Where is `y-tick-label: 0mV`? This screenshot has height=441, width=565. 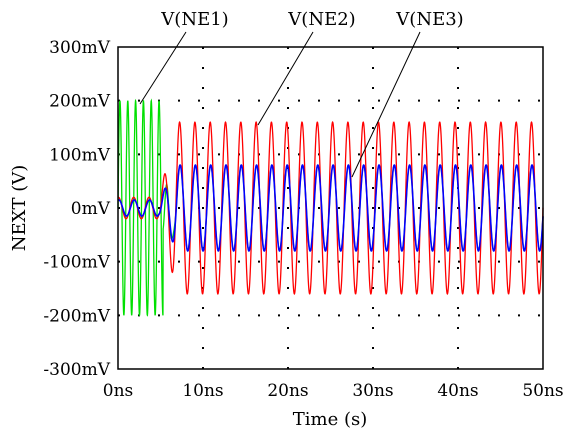
y-tick-label: 0mV is located at coordinates (91, 209).